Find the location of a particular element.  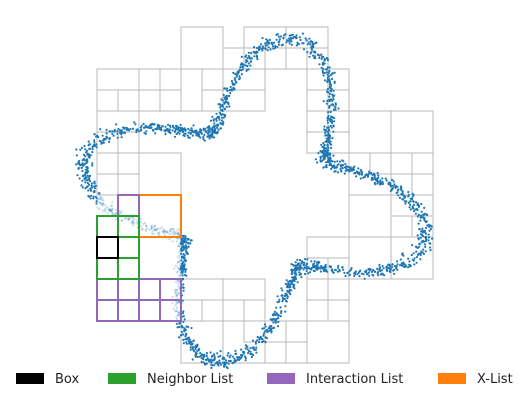

legend-label-x-list: X-List is located at coordinates (495, 379).